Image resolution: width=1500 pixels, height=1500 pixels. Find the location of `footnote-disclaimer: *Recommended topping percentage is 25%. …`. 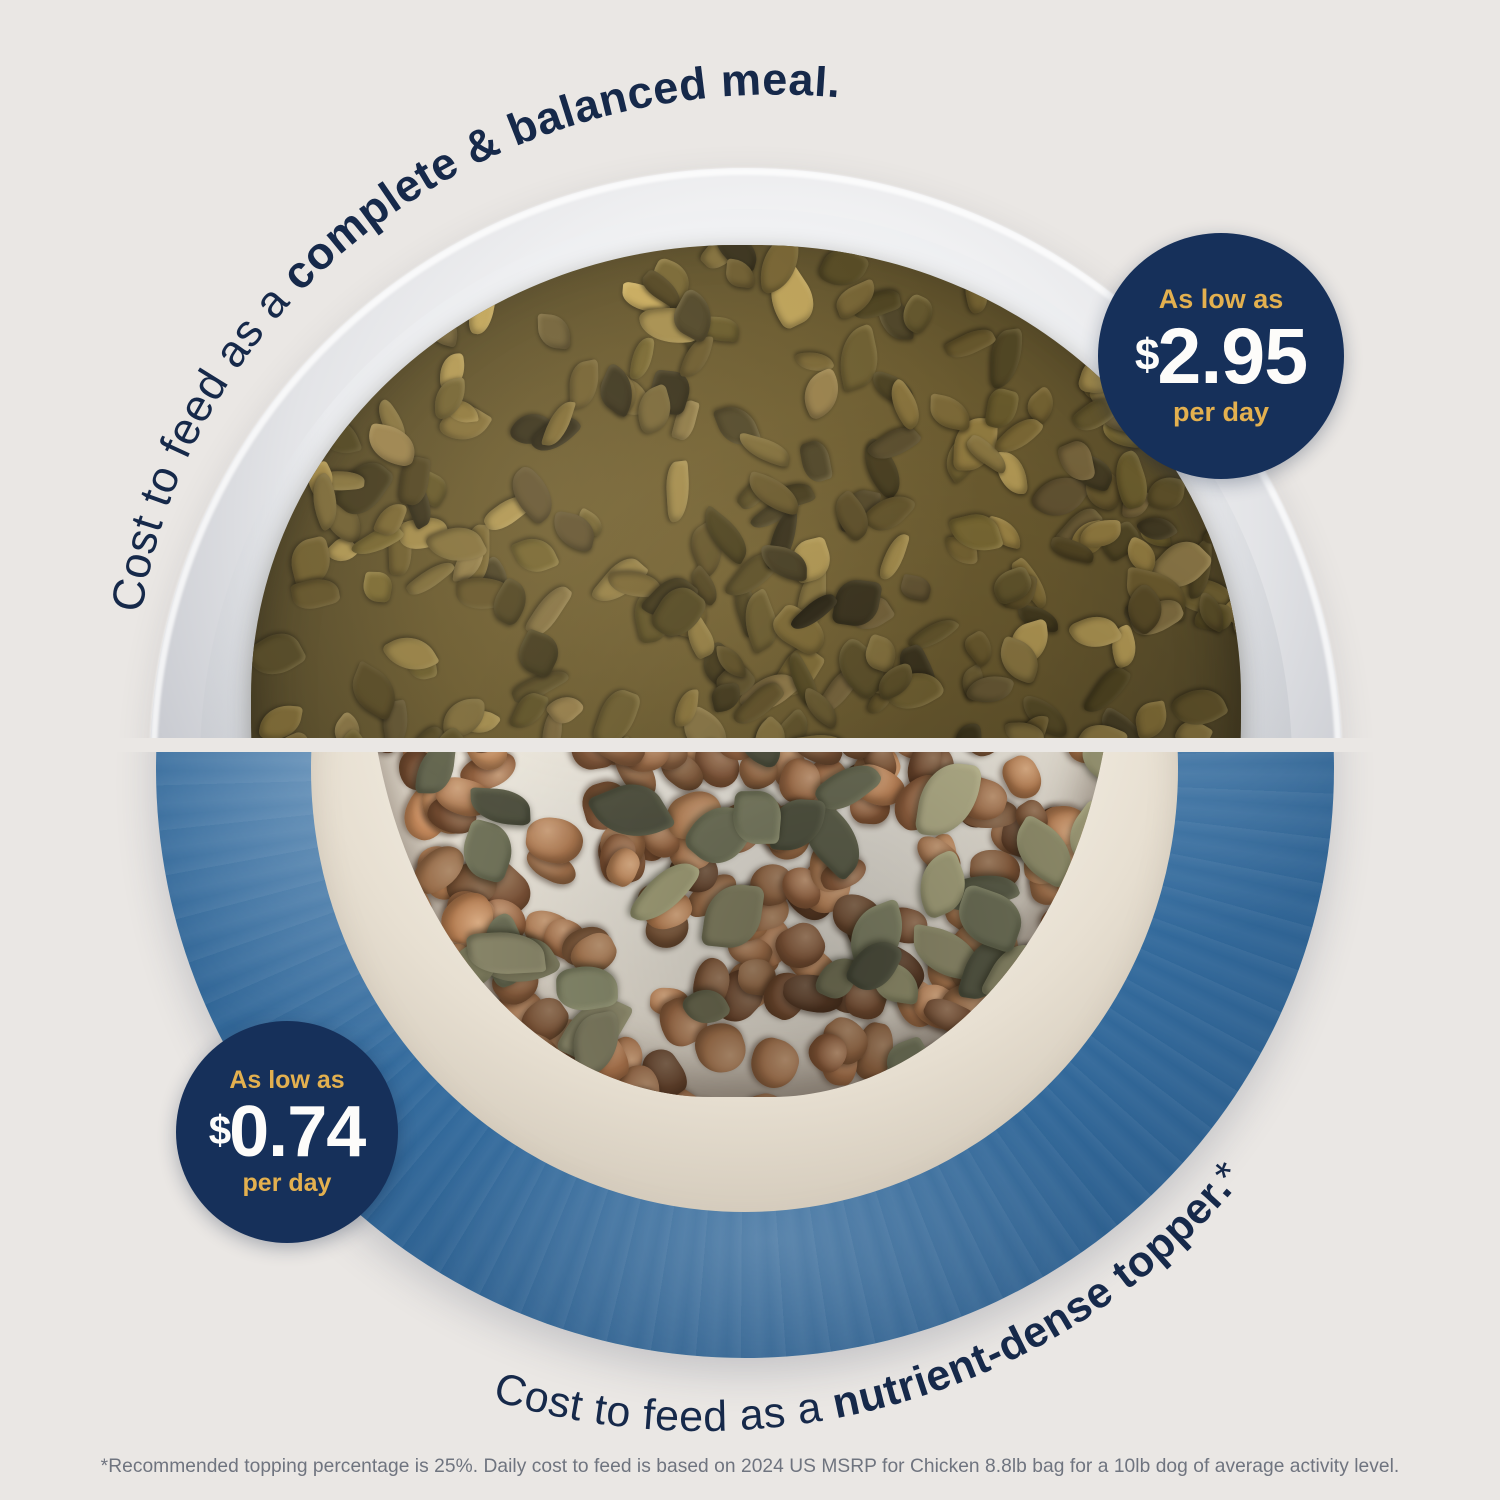

footnote-disclaimer: *Recommended topping percentage is 25%. … is located at coordinates (750, 1466).